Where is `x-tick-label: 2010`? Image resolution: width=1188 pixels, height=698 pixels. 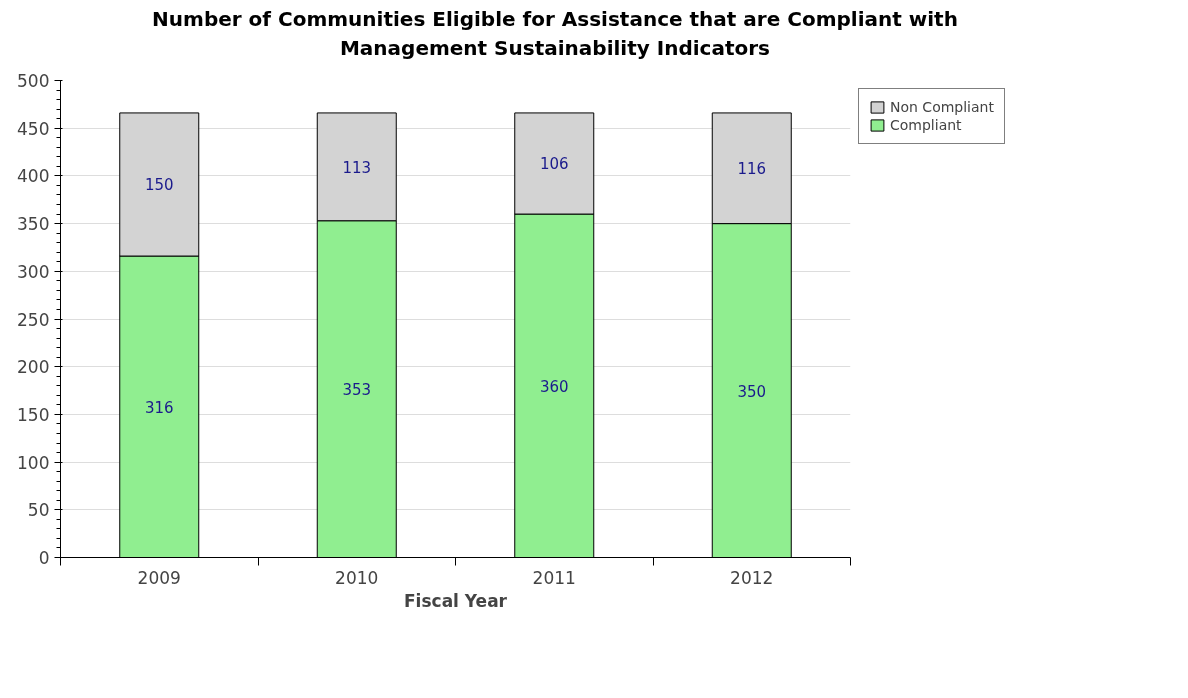 x-tick-label: 2010 is located at coordinates (357, 577).